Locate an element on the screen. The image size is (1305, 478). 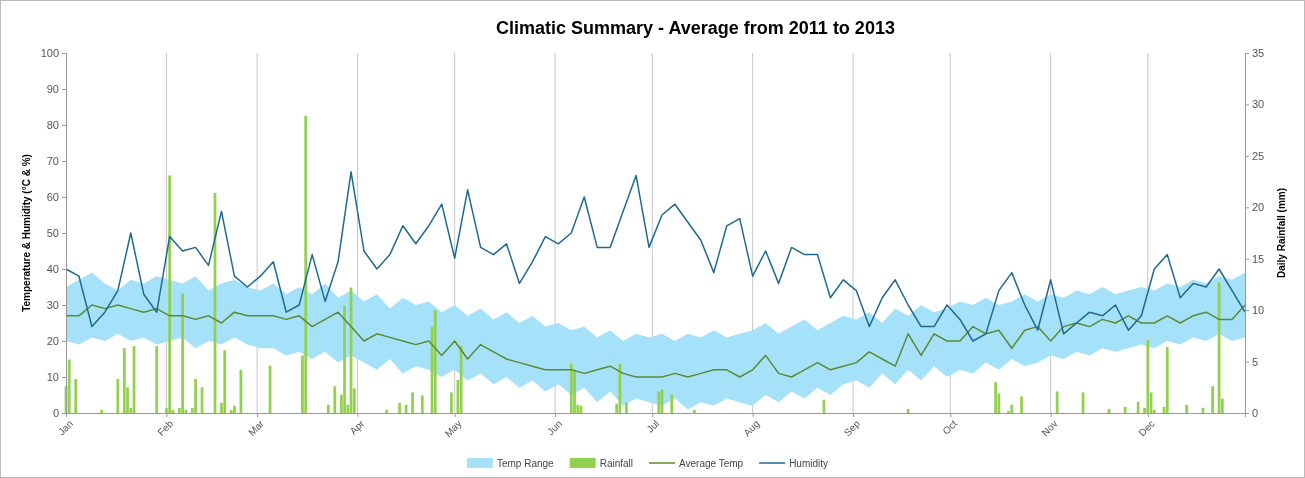
y2-tick-label: 35 is located at coordinates (1258, 53).